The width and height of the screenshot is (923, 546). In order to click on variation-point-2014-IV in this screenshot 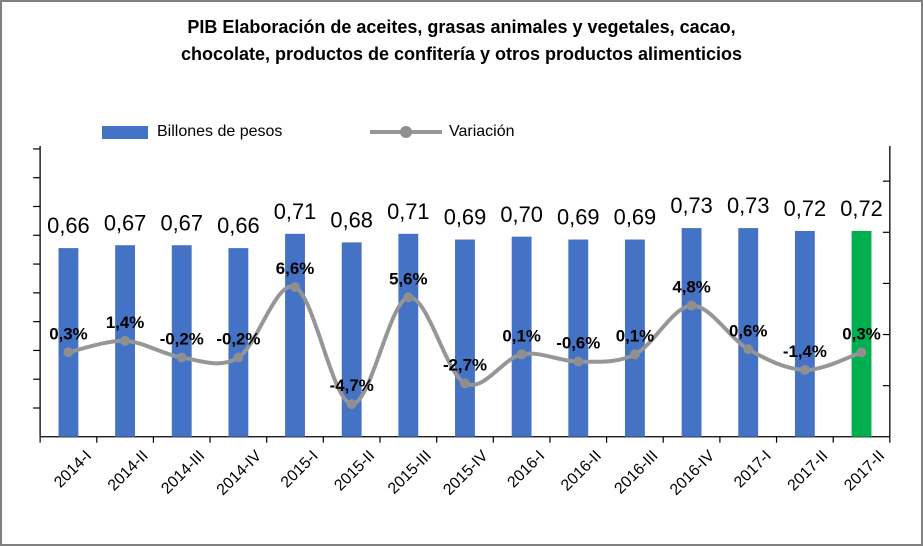, I will do `click(238, 357)`.